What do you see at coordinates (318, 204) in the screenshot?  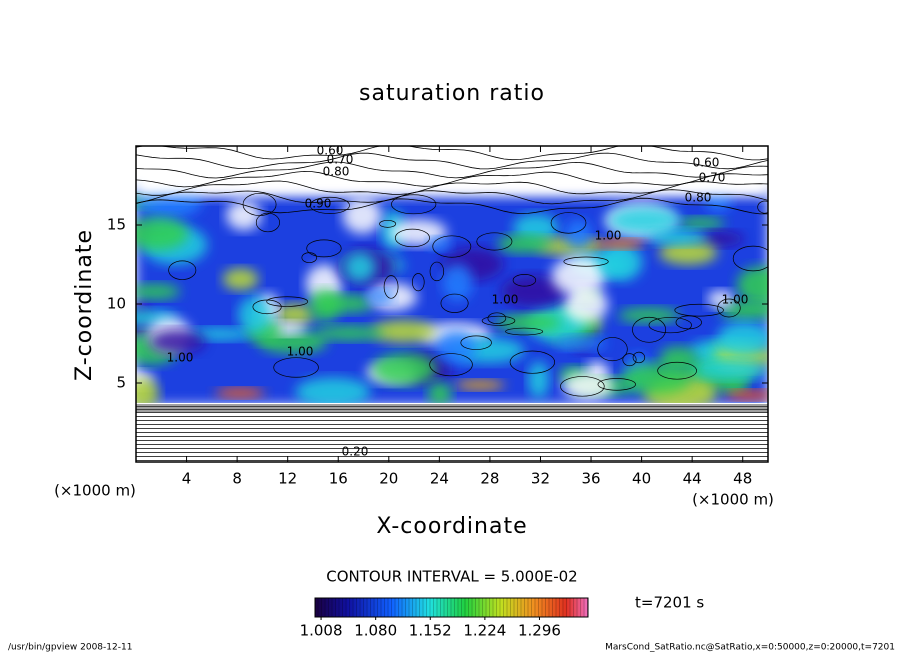 I see `contour-label: 0.90` at bounding box center [318, 204].